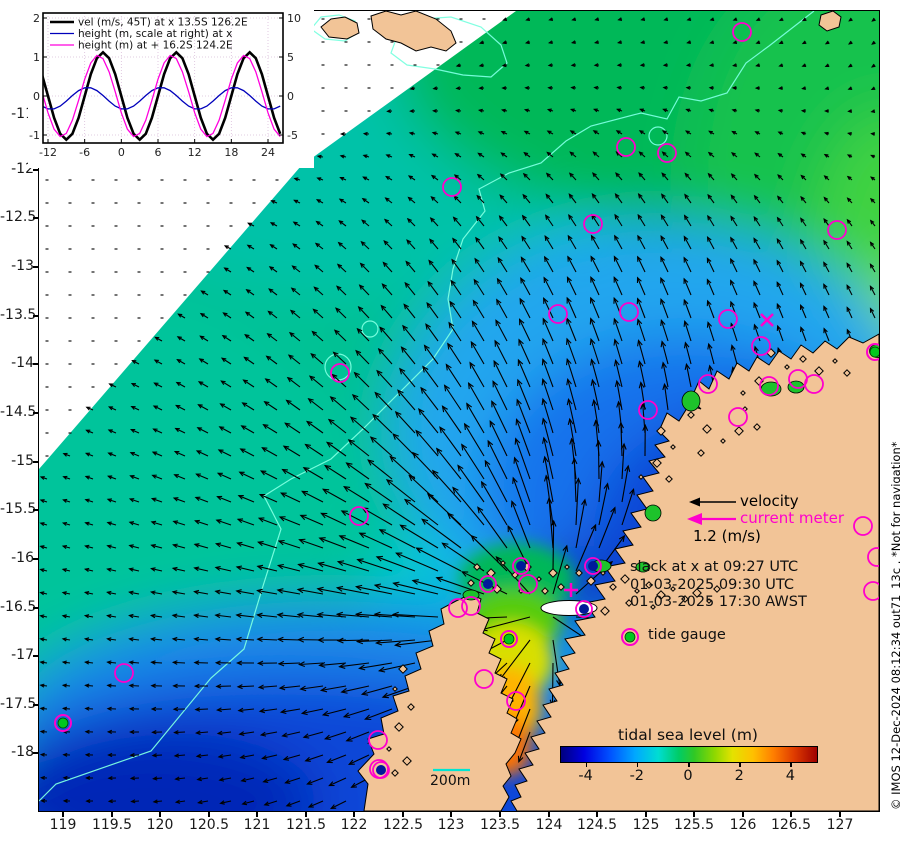 The width and height of the screenshot is (900, 846). I want to click on inset-legend-item: height (m, scale at right) at x, so click(155, 34).